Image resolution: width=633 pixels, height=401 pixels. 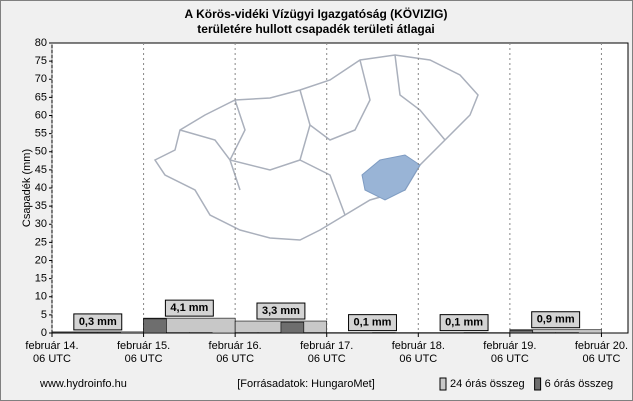 What do you see at coordinates (235, 352) in the screenshot?
I see `x-tick-label: február 16. 06 UTC` at bounding box center [235, 352].